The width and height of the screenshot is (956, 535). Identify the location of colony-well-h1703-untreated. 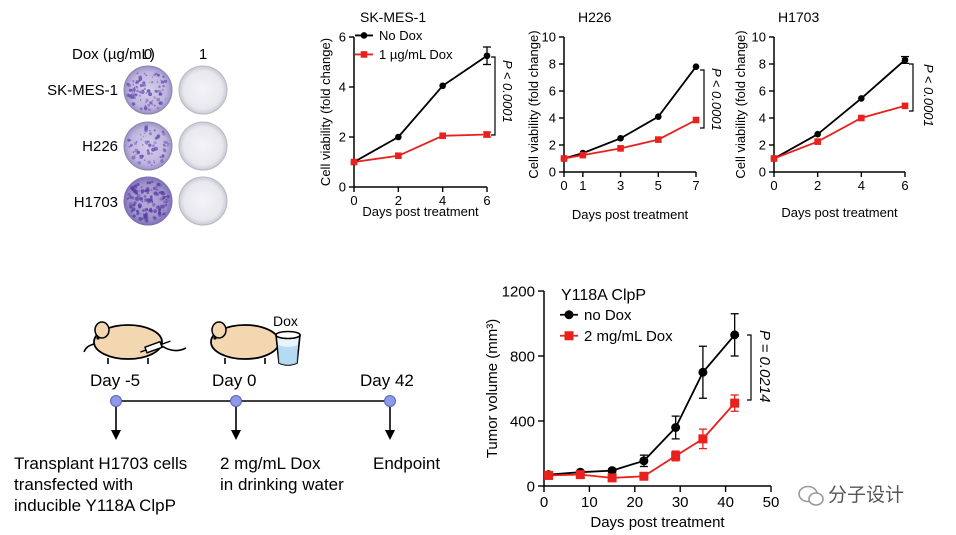
(148, 201).